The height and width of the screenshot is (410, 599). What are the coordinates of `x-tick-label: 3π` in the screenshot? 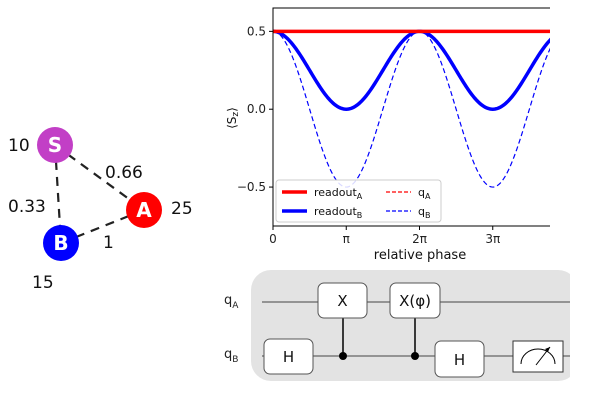 It's located at (492, 239).